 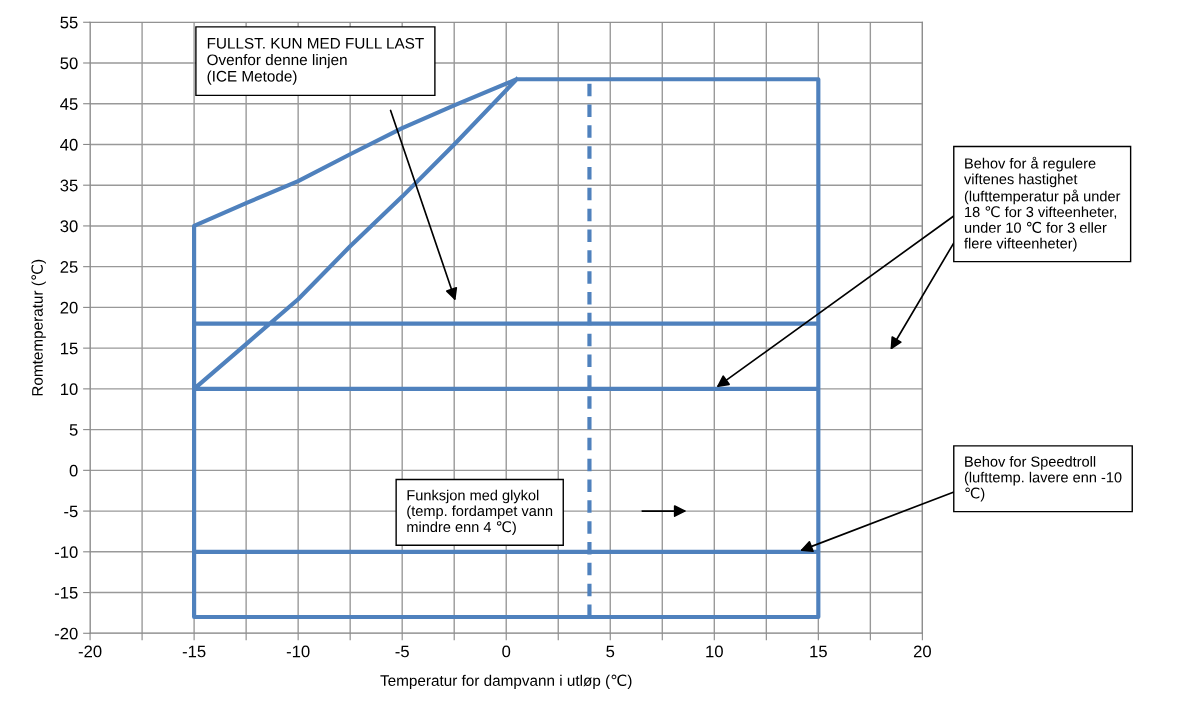 What do you see at coordinates (69, 348) in the screenshot?
I see `y-tick-label: 15` at bounding box center [69, 348].